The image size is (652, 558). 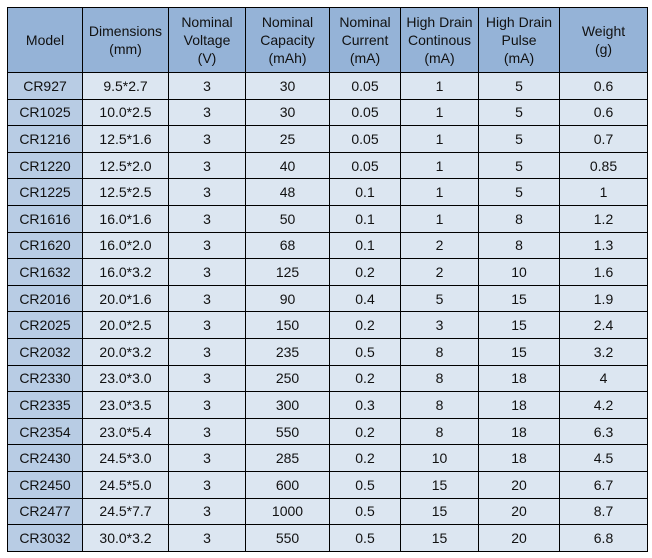 What do you see at coordinates (603, 272) in the screenshot?
I see `table-cell: 1.6` at bounding box center [603, 272].